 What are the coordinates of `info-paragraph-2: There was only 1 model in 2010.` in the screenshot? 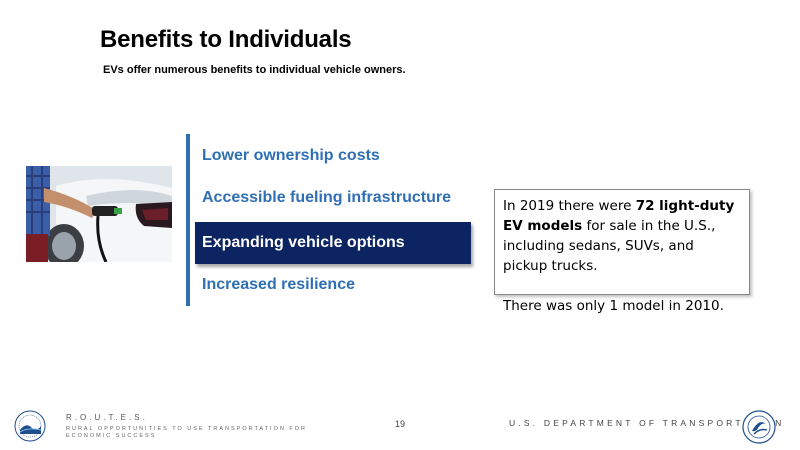 It's located at (613, 306).